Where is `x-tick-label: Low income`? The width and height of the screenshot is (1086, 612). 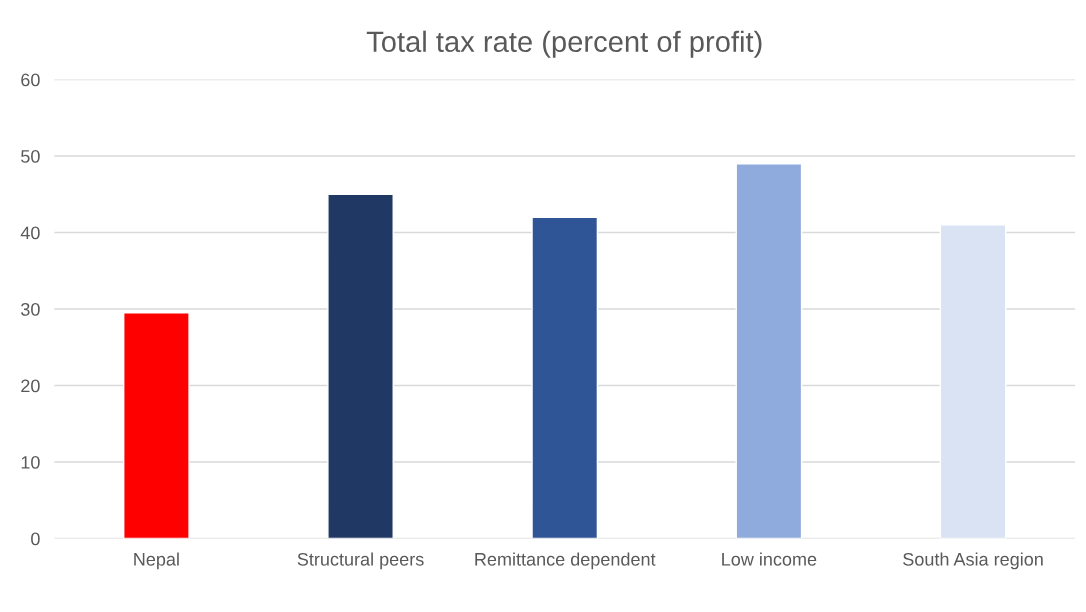 x-tick-label: Low income is located at coordinates (769, 559).